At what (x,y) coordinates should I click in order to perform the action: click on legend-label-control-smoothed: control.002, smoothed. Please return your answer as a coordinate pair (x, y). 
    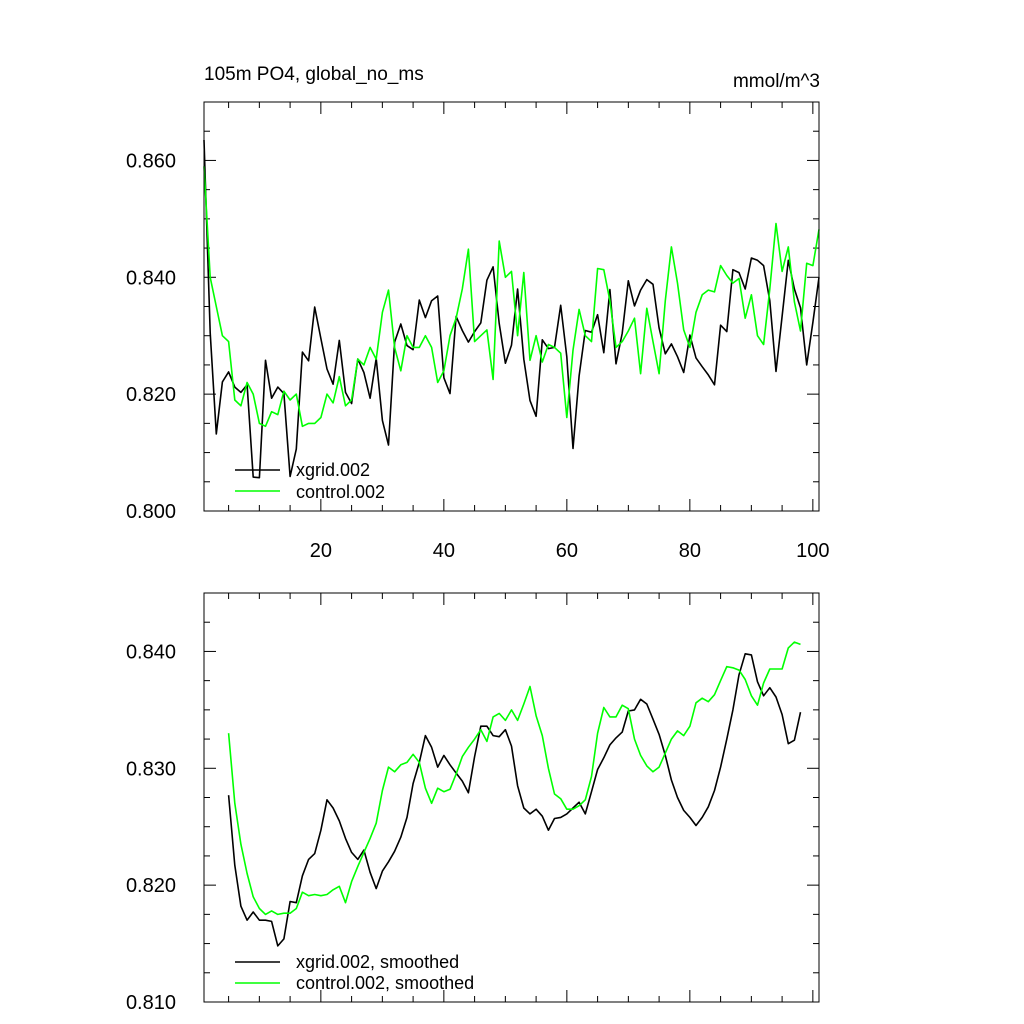
    Looking at the image, I should click on (385, 983).